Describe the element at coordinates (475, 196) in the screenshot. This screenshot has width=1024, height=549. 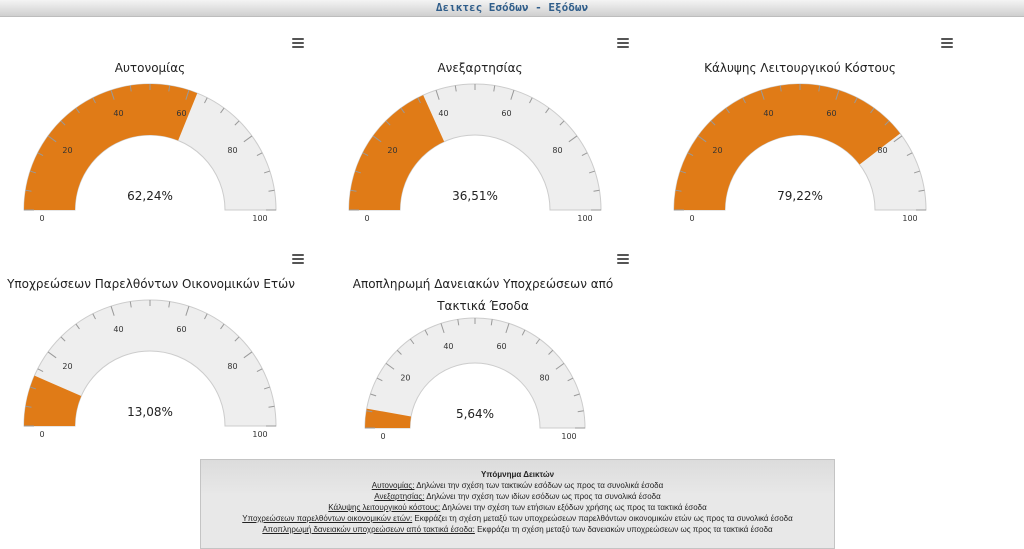
I see `gauge-value-label: 36,51%` at that location.